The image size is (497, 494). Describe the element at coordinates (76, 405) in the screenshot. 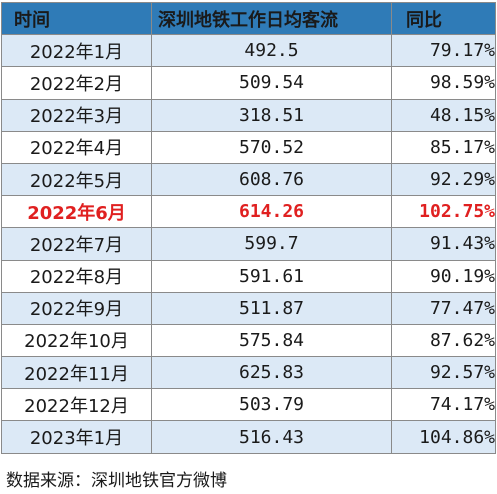

I see `cell-time: 2022年12月` at that location.